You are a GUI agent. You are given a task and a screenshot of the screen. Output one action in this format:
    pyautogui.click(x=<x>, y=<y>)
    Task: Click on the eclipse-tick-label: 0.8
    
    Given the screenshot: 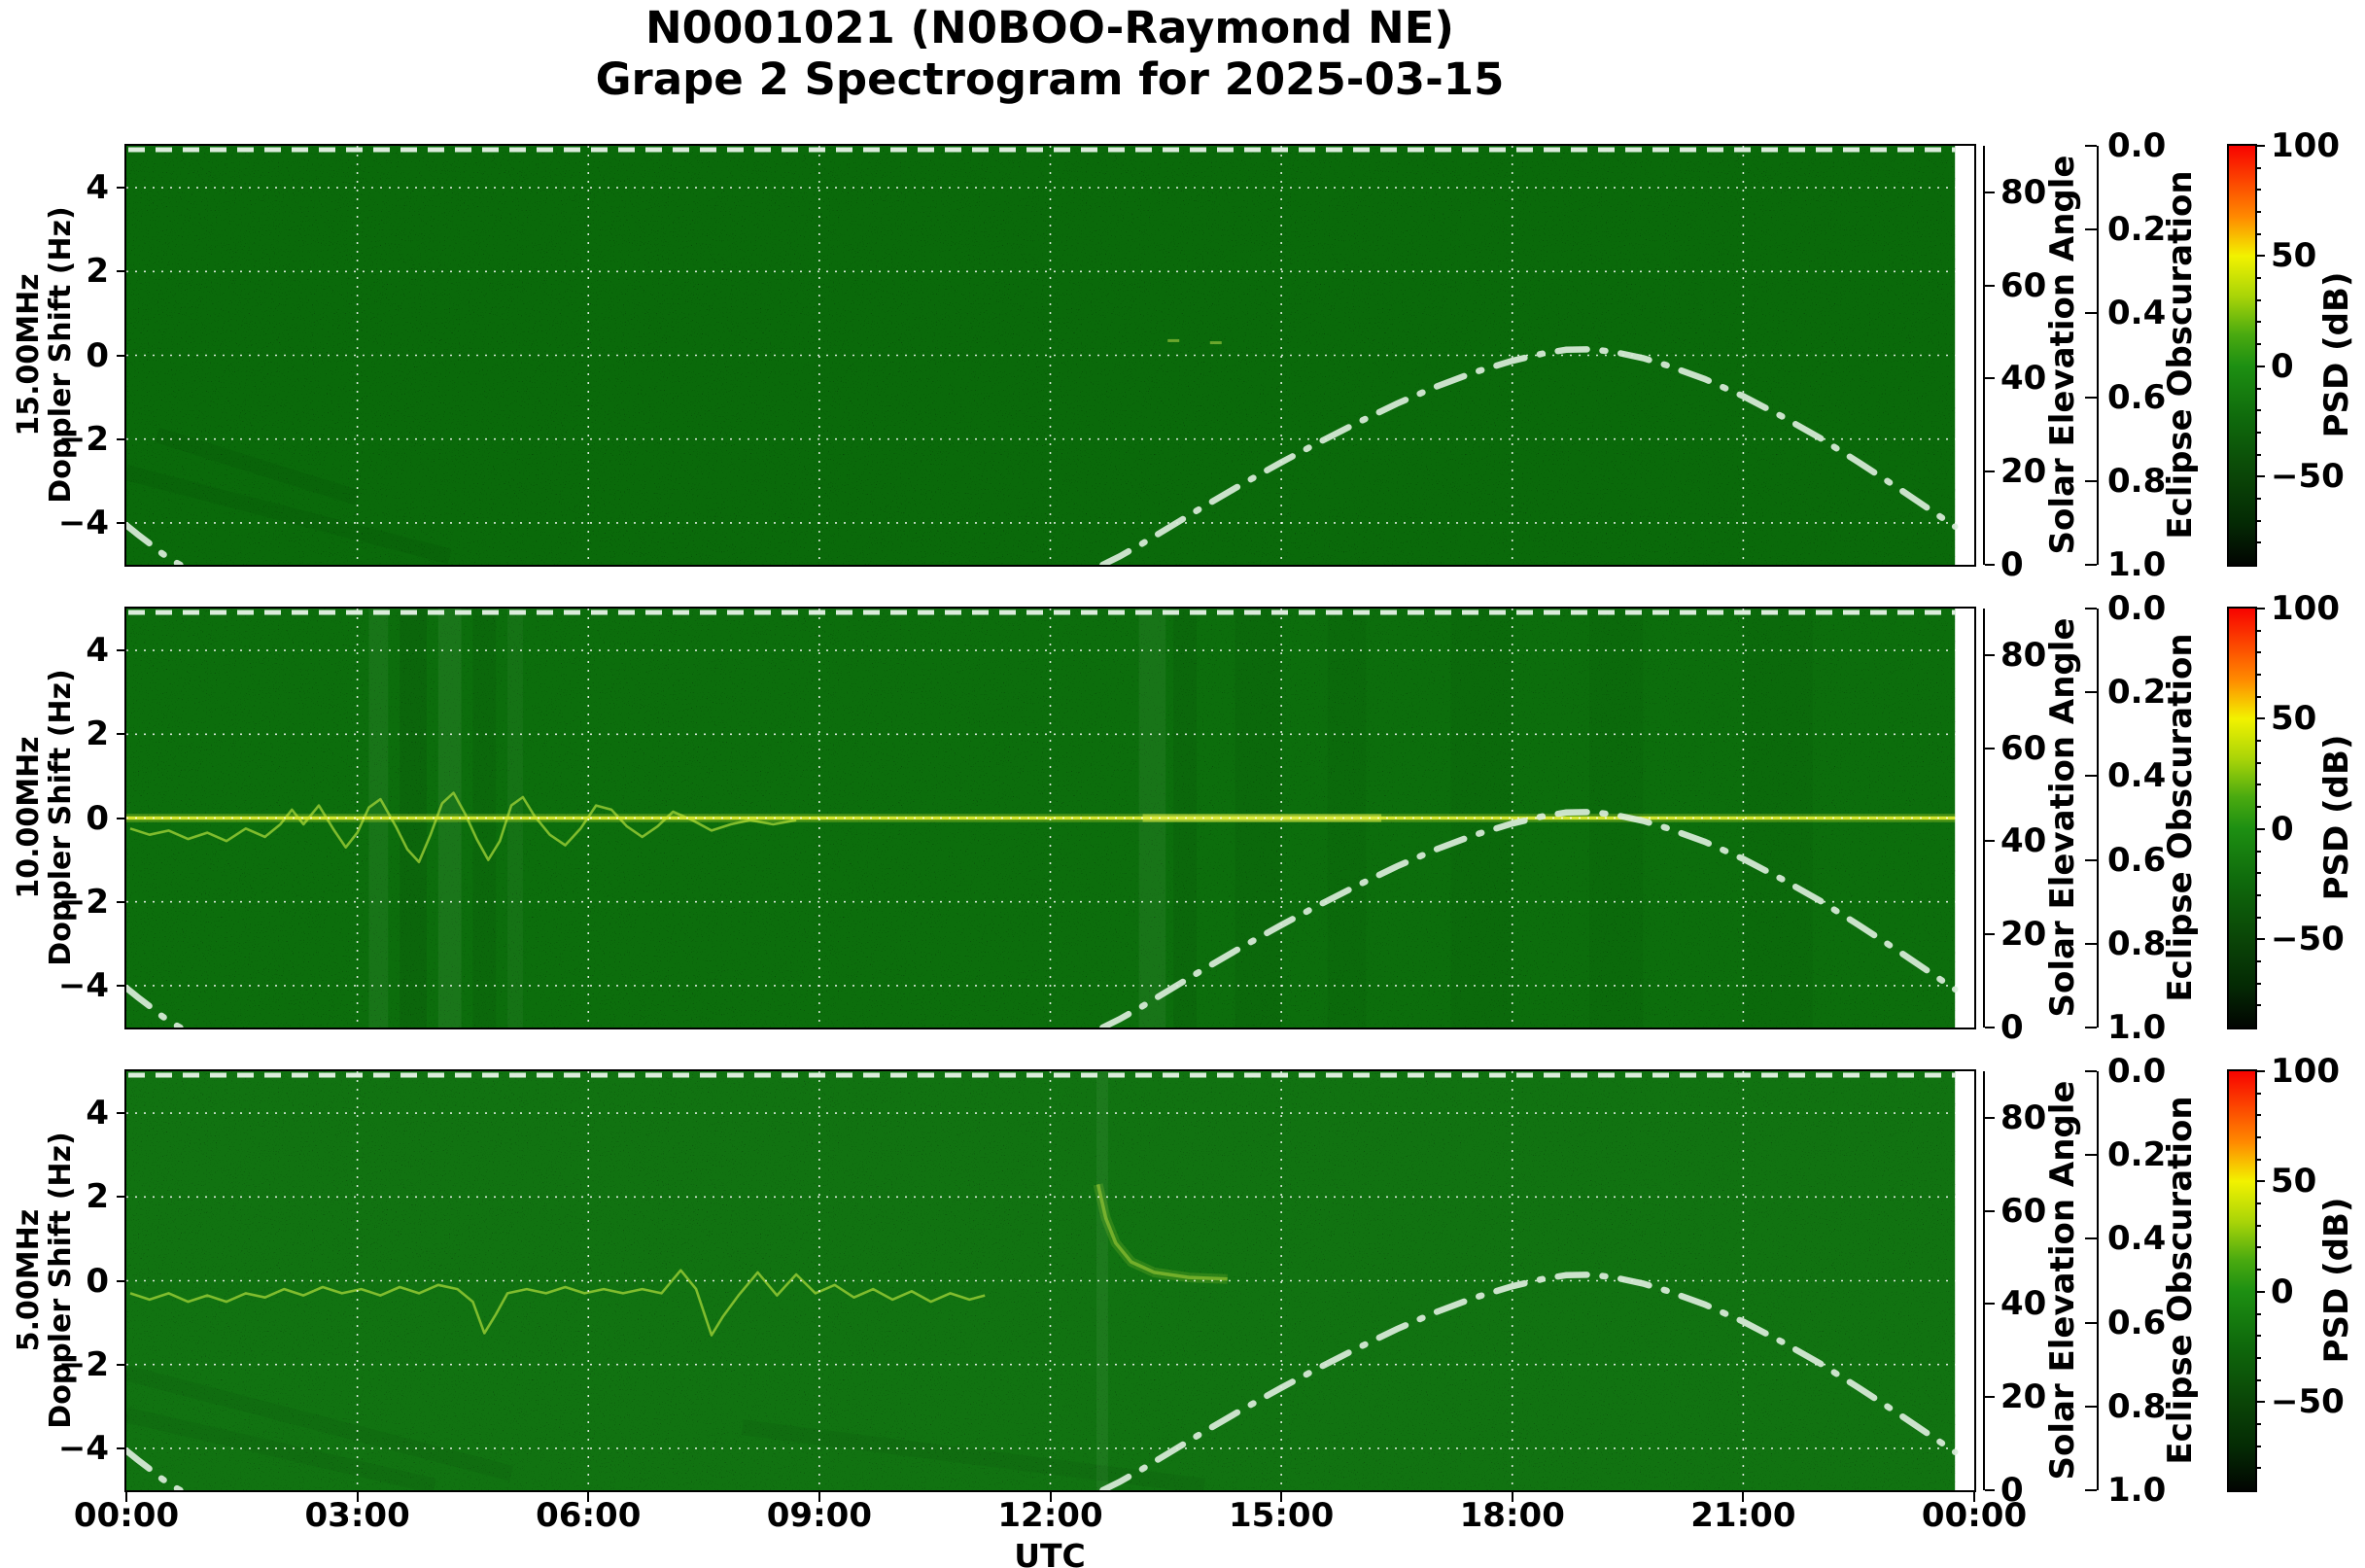 What is the action you would take?
    pyautogui.click(x=2137, y=943)
    